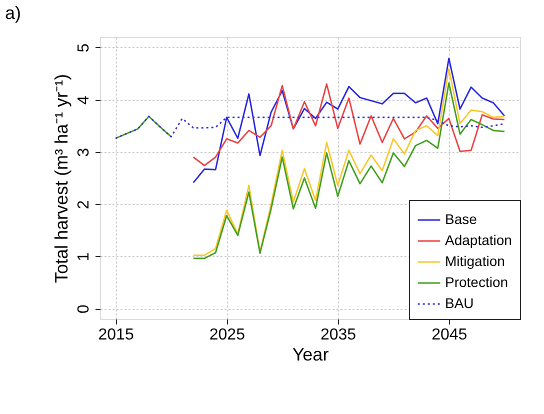 The image size is (544, 414). Describe the element at coordinates (476, 282) in the screenshot. I see `legend-label: Protection` at that location.